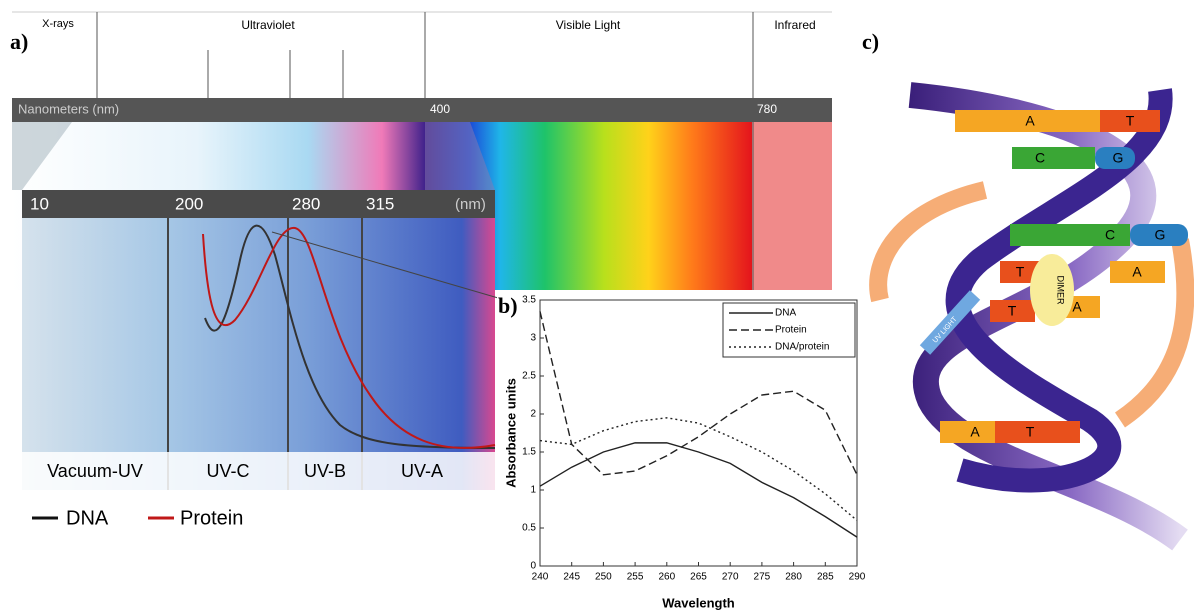  What do you see at coordinates (1052, 290) in the screenshot?
I see `dimer-bubble` at bounding box center [1052, 290].